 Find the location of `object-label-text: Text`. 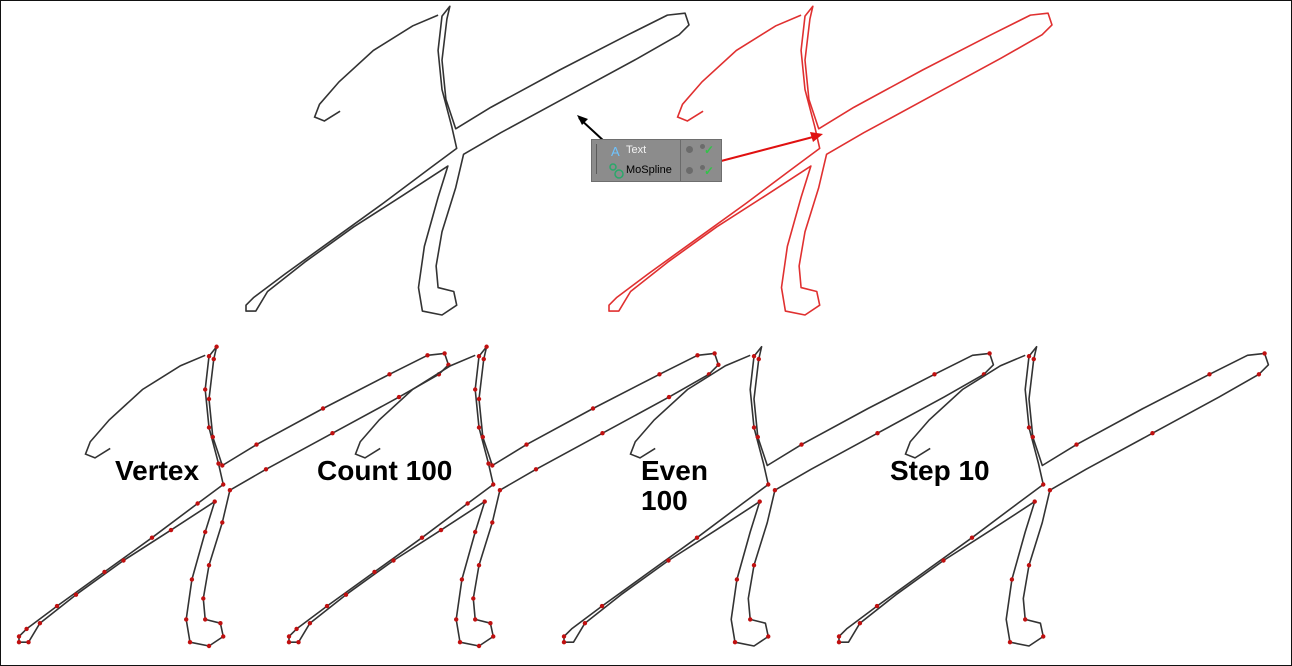

object-label-text: Text is located at coordinates (636, 150).